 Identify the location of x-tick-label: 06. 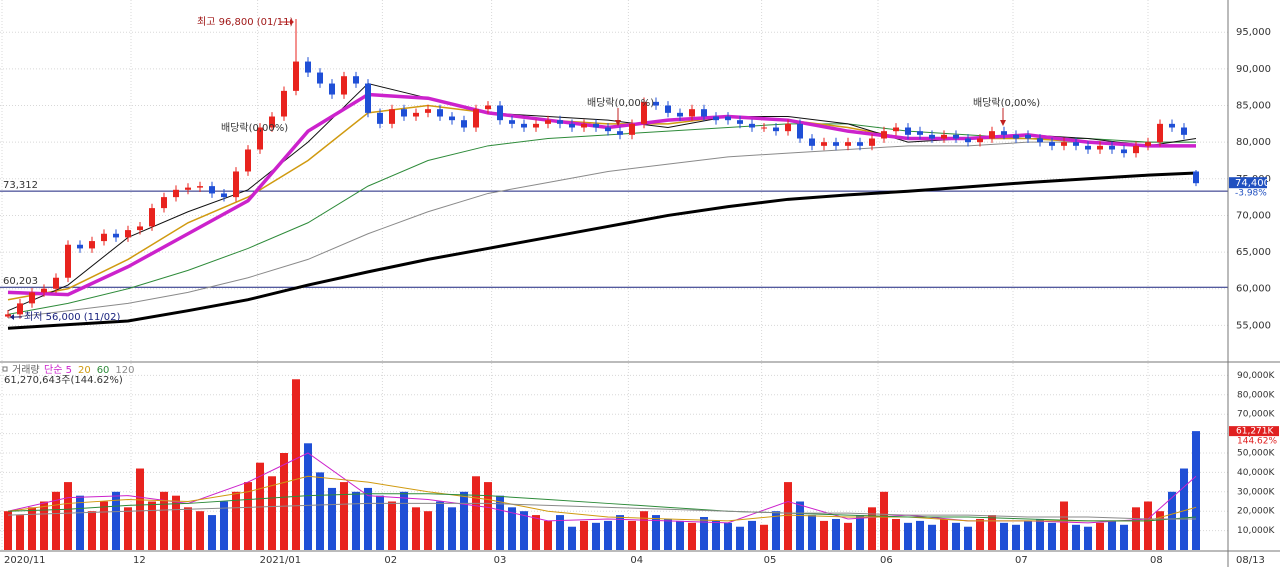
(886, 560).